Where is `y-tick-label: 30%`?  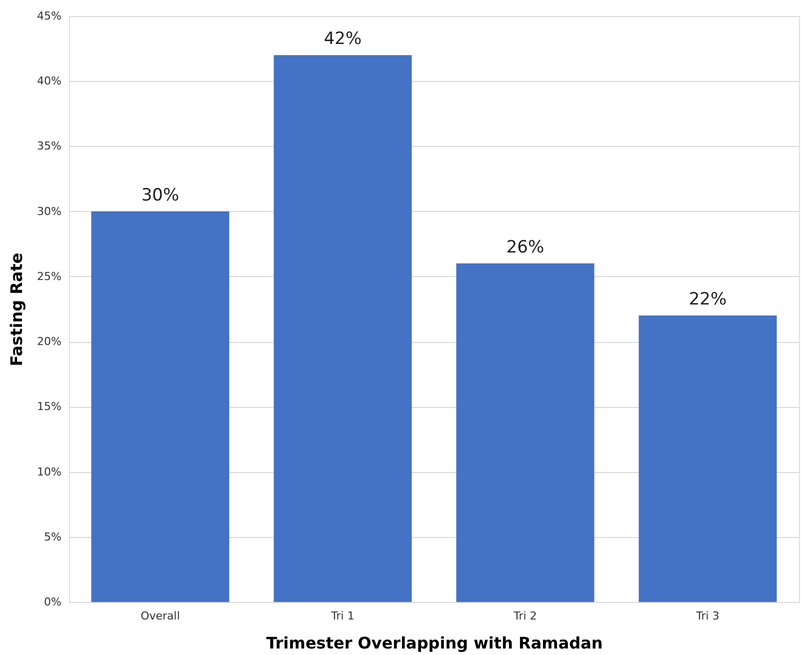
y-tick-label: 30% is located at coordinates (49, 211).